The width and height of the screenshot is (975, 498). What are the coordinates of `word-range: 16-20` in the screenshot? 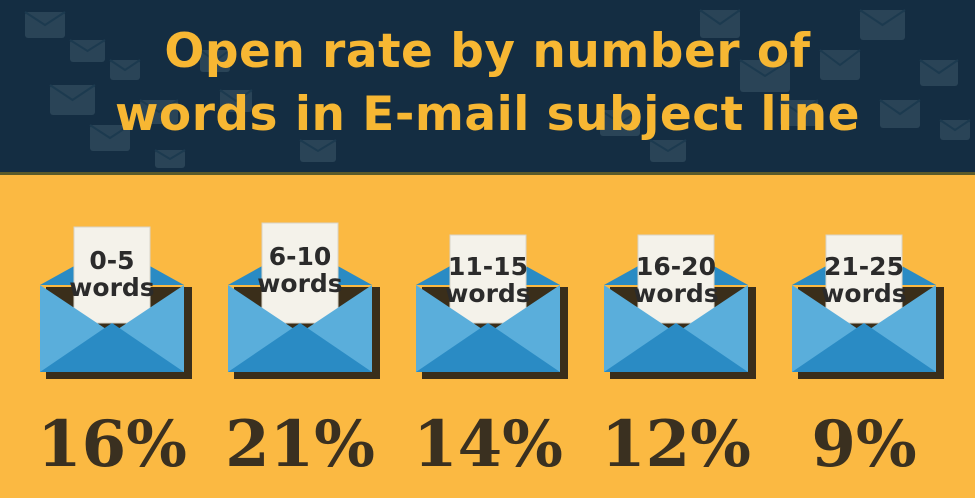 It's located at (676, 266).